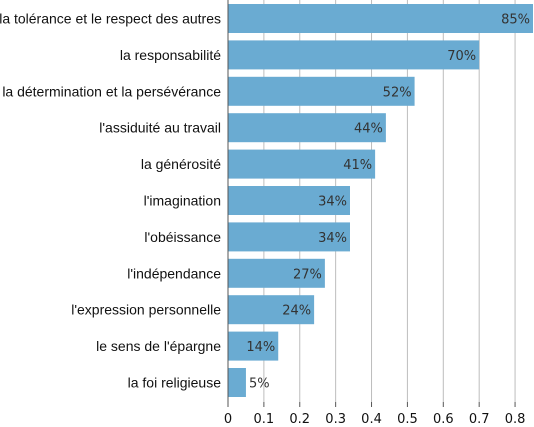 Image resolution: width=534 pixels, height=427 pixels. I want to click on x-tick-label: 0.6, so click(443, 419).